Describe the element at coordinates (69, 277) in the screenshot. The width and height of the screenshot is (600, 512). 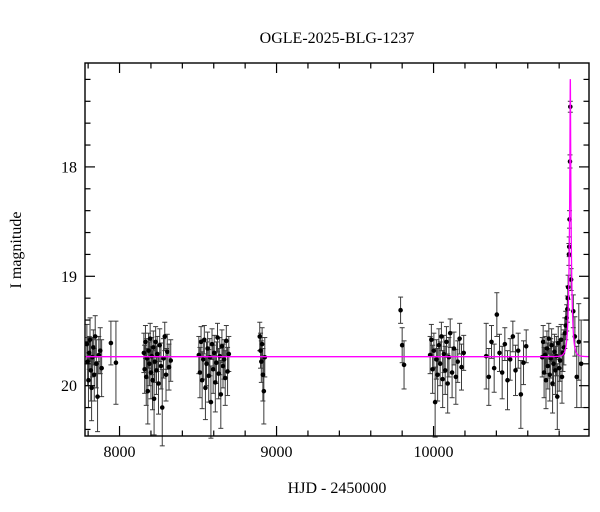
I see `y-tick-label: 19` at that location.